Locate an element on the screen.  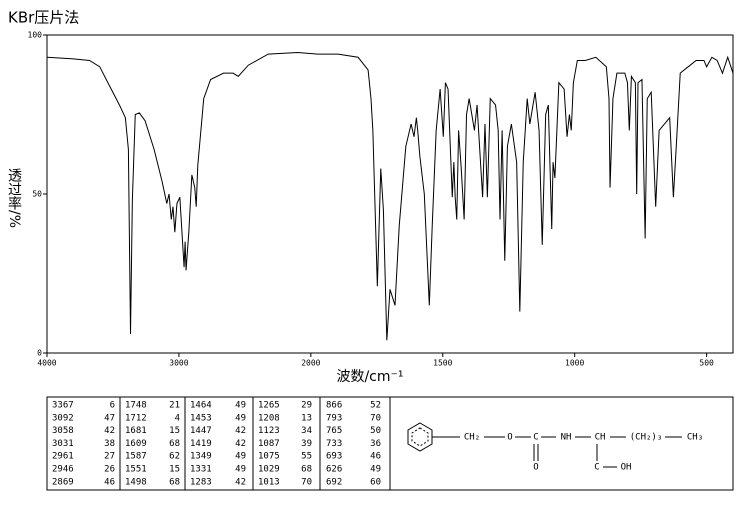
benzene-inner is located at coordinates (420, 437).